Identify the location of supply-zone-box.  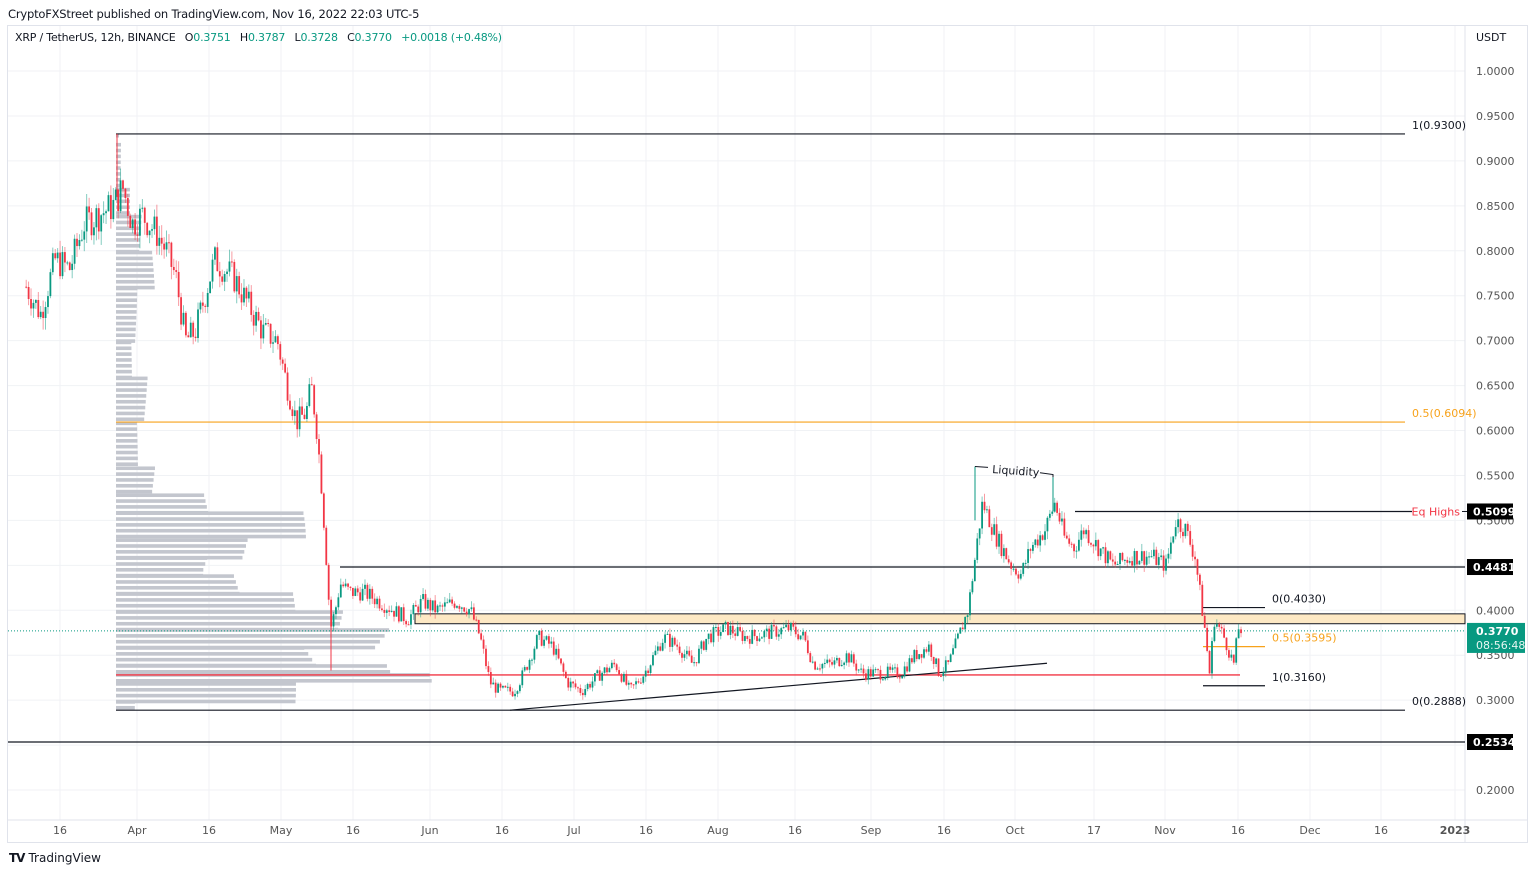
(940, 619).